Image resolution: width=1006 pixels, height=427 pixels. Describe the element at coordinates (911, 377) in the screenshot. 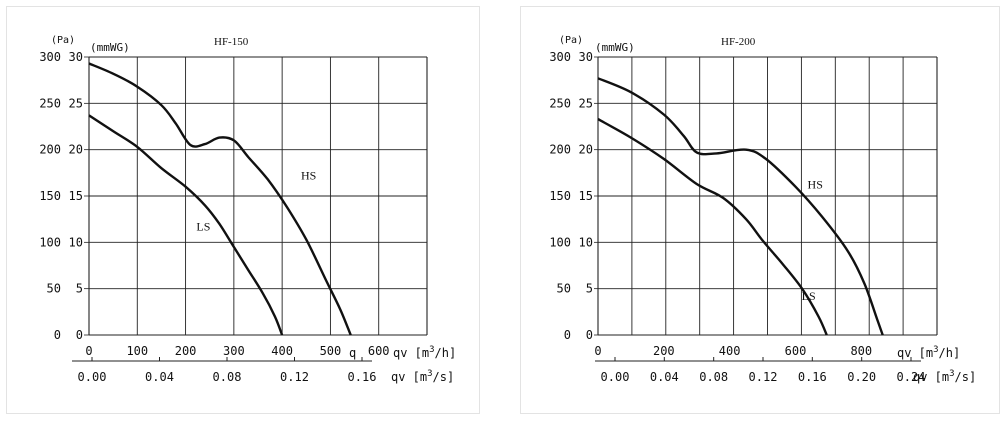

I see `x-tick-m3s: 0.24` at that location.